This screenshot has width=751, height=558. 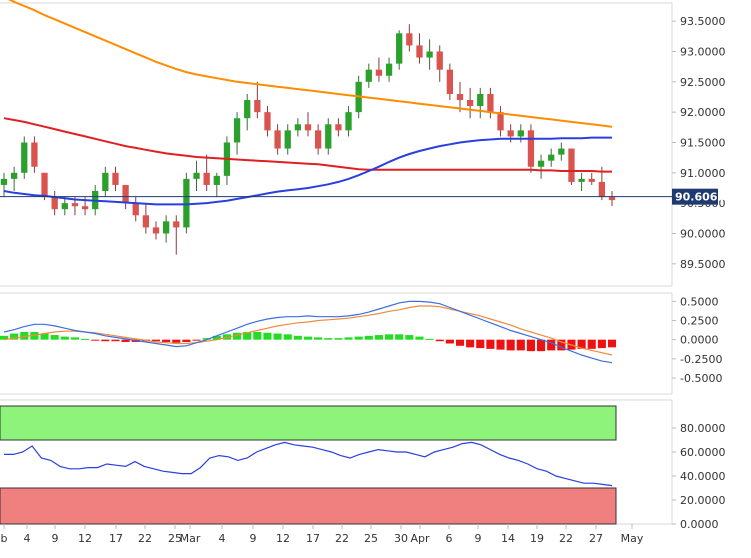 I want to click on price-y-tick-label: 89.5000, so click(x=703, y=264).